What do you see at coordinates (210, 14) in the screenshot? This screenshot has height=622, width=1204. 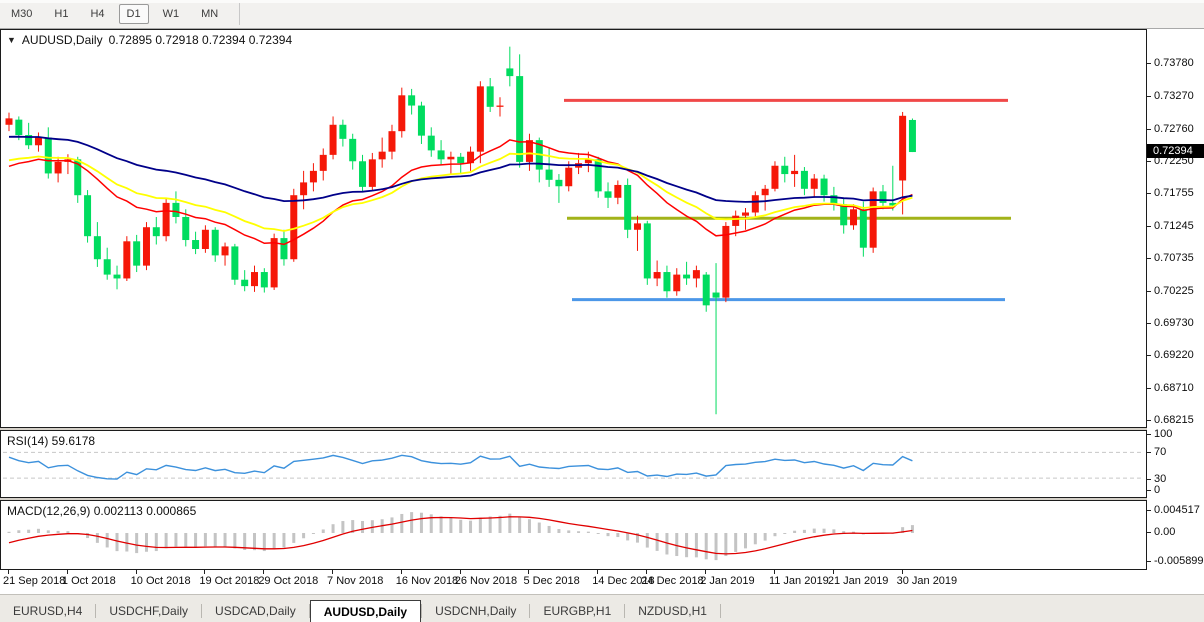 I see `timeframe-button-mn: MN` at bounding box center [210, 14].